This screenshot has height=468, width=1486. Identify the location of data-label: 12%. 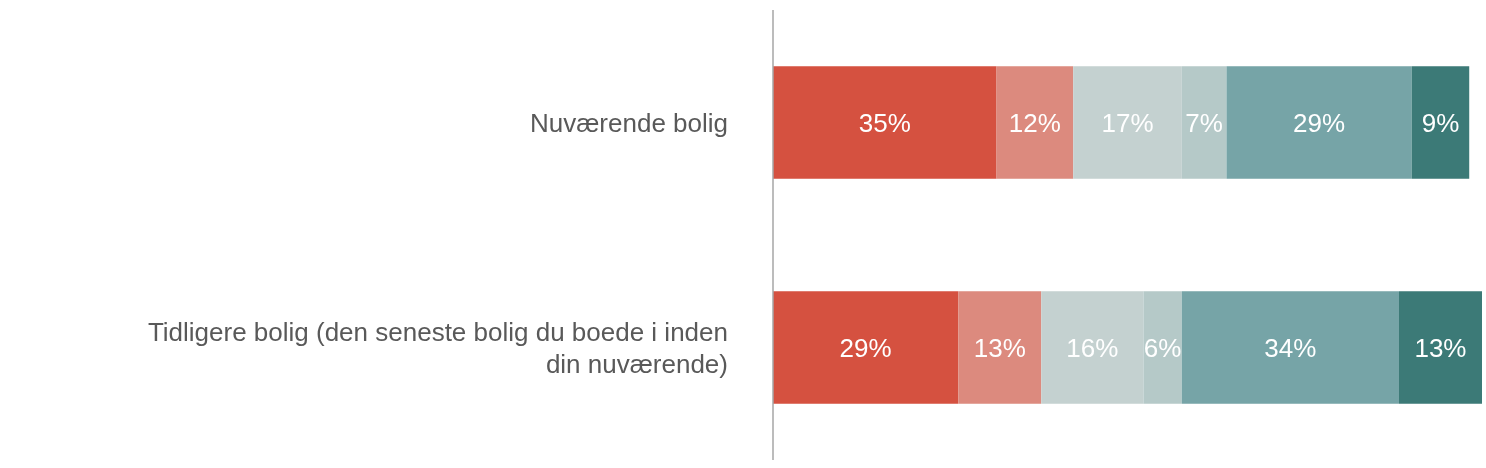
(1034, 122).